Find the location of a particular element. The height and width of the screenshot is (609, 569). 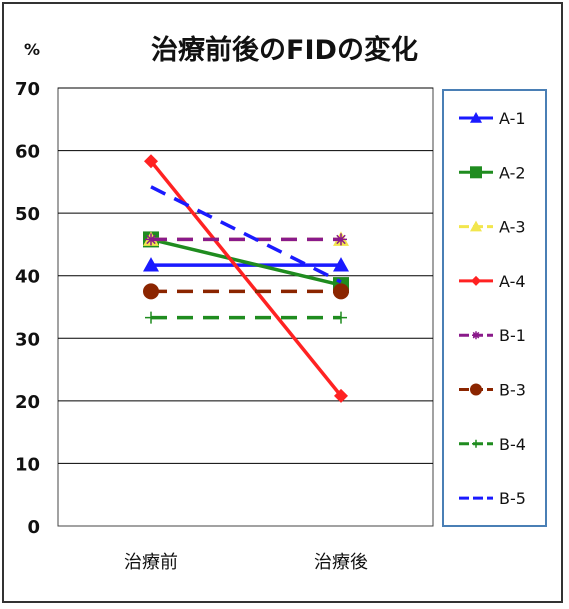

y-tick-label: 70 is located at coordinates (27, 89).